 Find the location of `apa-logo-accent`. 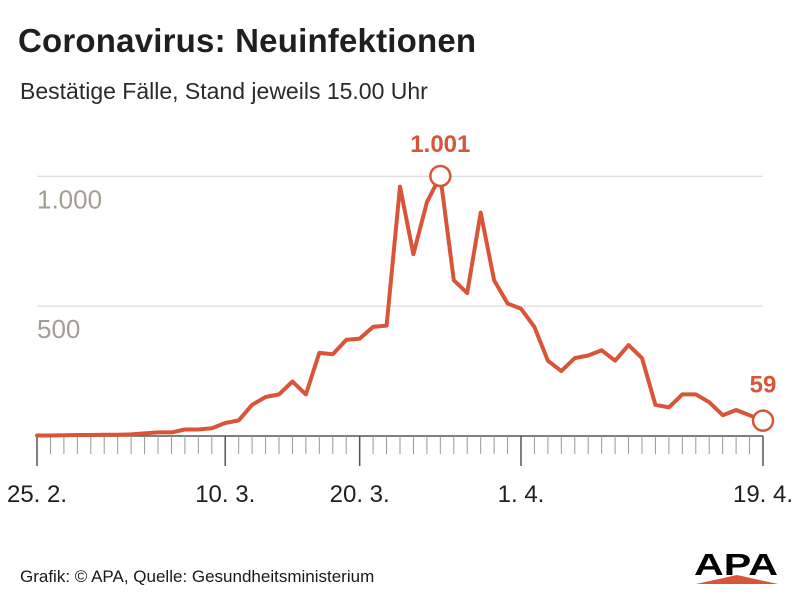

apa-logo-accent is located at coordinates (737, 579).